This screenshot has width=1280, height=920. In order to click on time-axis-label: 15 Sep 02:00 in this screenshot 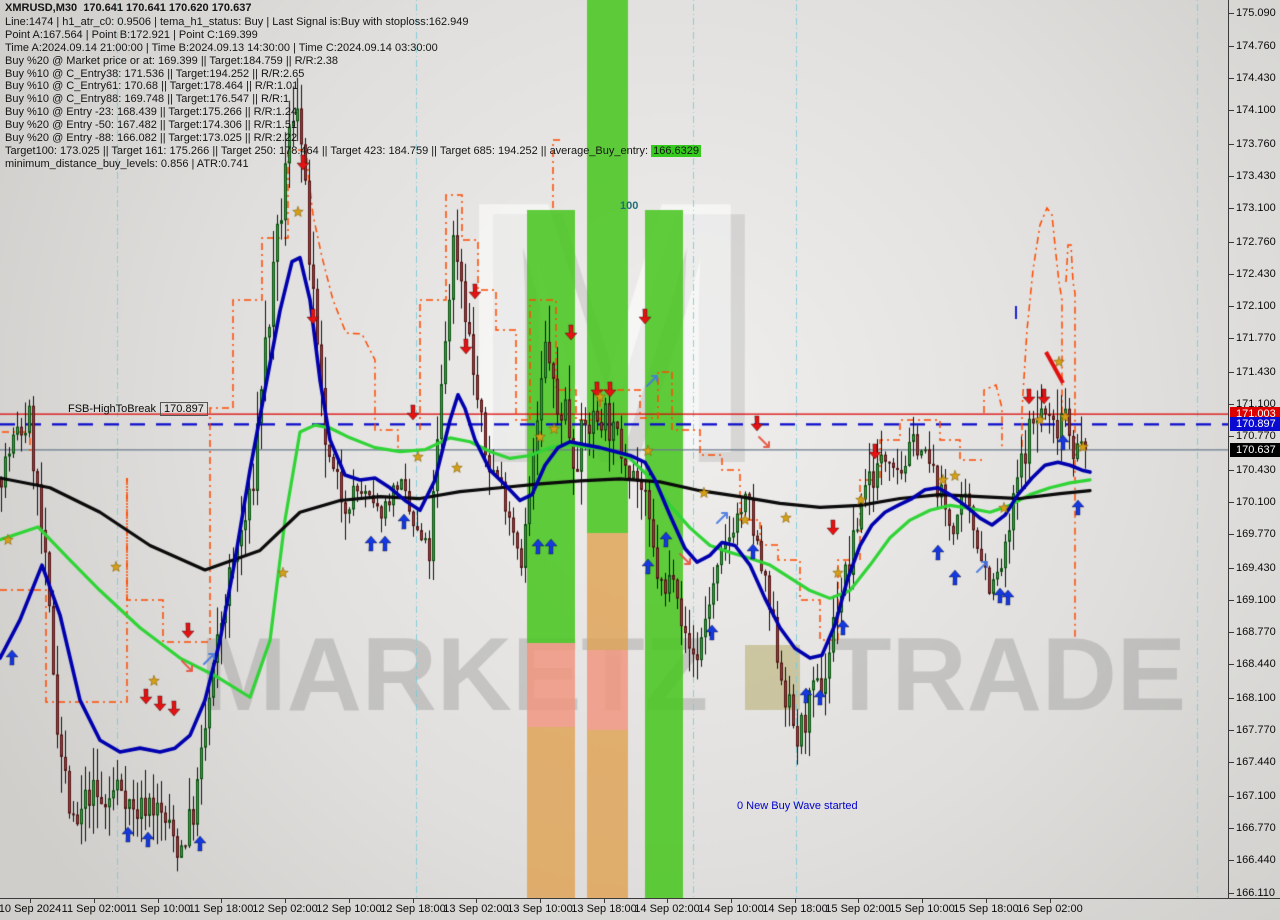, I will do `click(858, 909)`.